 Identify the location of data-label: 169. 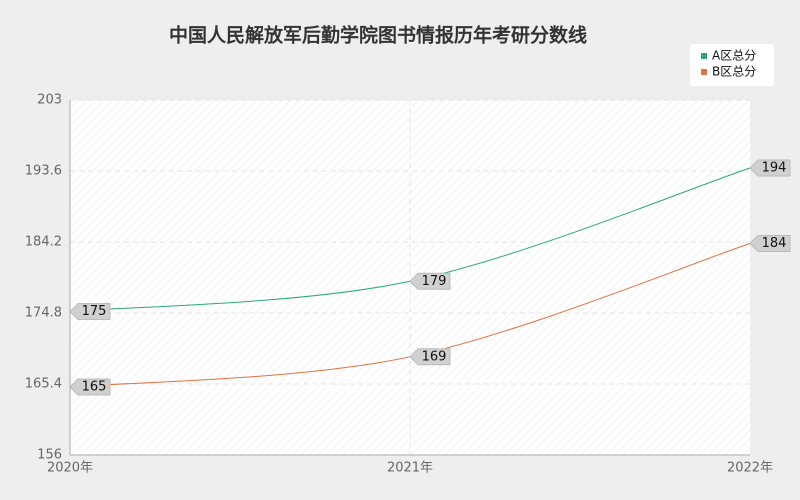
(434, 356).